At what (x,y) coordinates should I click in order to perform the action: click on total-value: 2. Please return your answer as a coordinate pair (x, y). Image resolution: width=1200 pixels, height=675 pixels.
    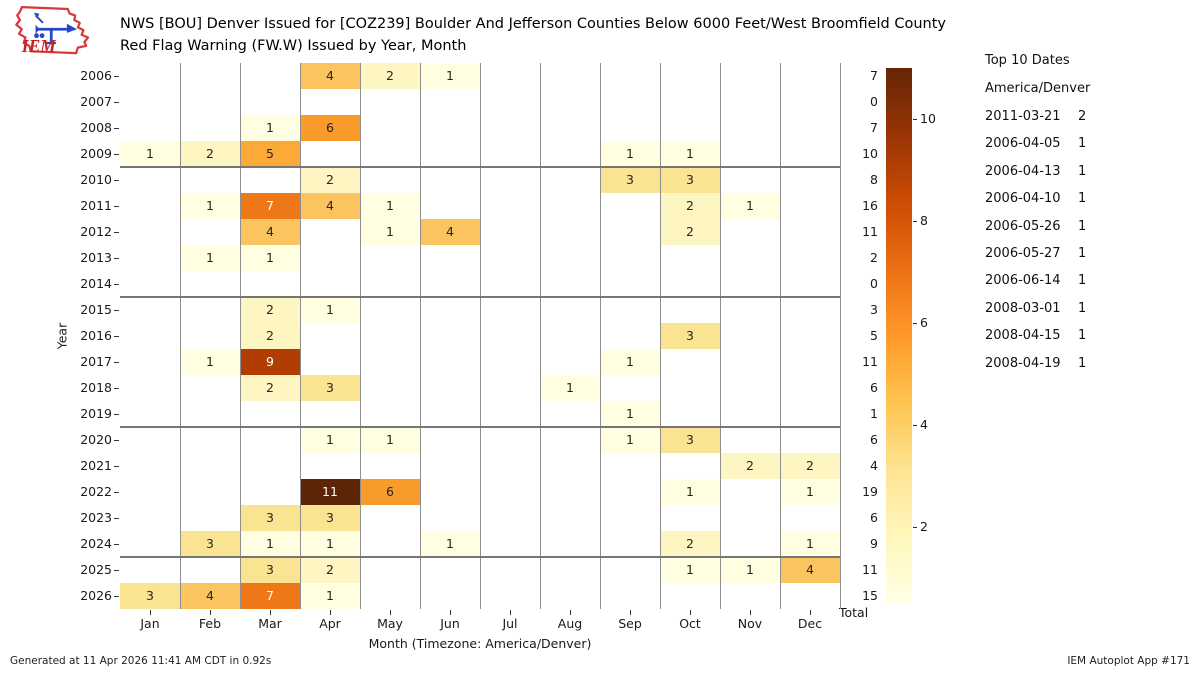
    Looking at the image, I should click on (874, 257).